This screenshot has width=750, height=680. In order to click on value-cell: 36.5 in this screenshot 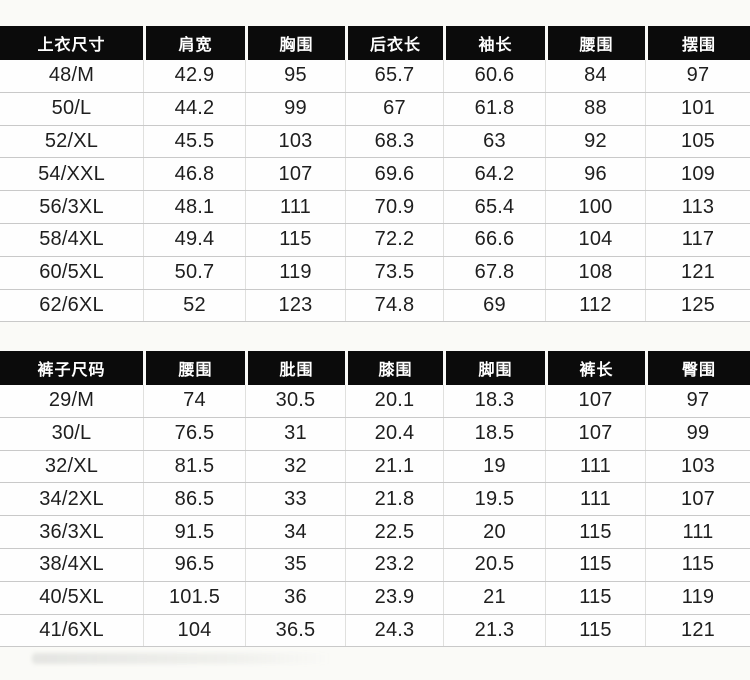, I will do `click(295, 630)`.